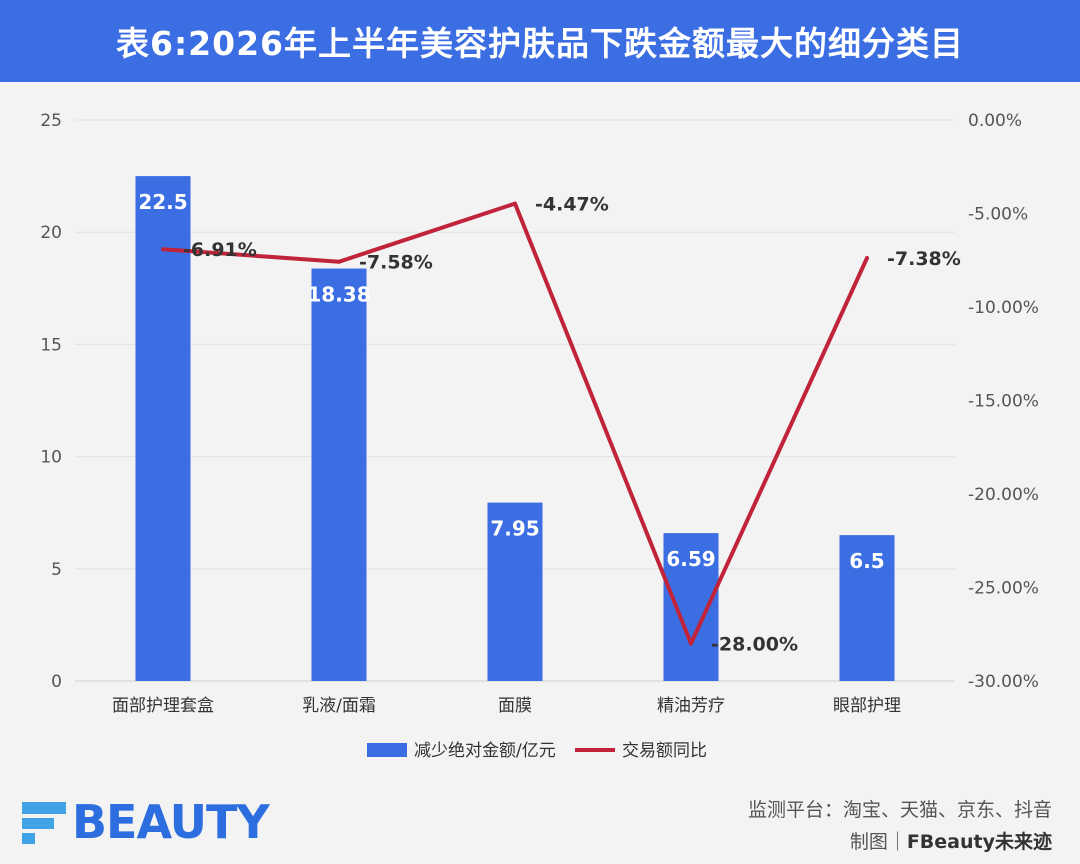  I want to click on y-right-tick-label: -15.00%, so click(1003, 402).